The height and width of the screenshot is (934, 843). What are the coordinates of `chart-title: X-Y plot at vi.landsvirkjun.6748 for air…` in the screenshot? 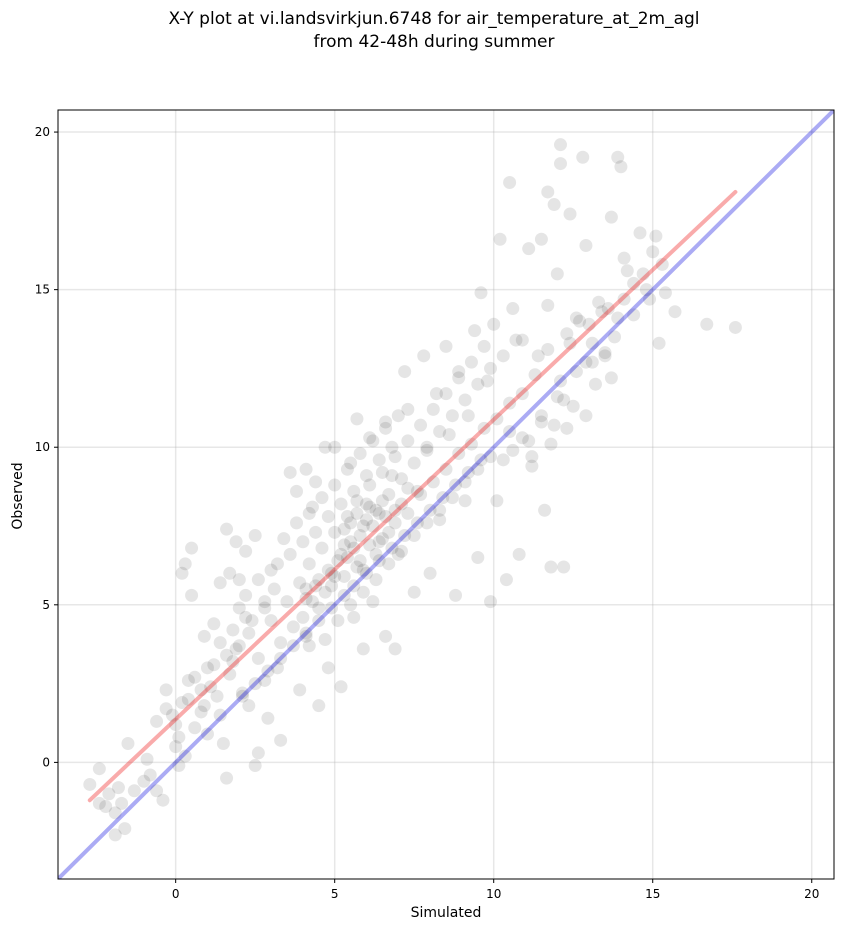 It's located at (421, 31).